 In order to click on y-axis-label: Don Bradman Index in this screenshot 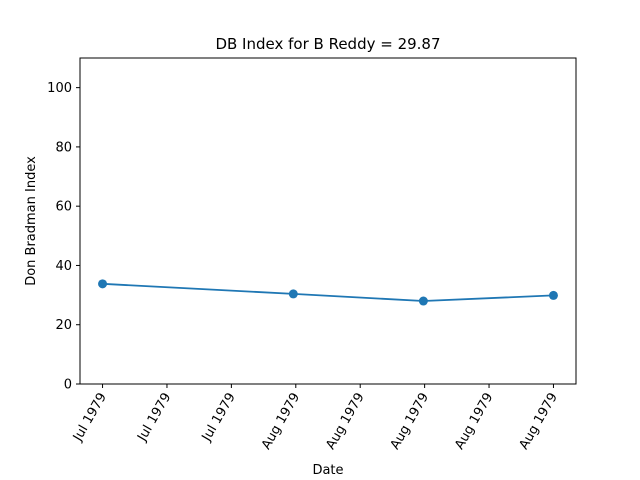, I will do `click(31, 221)`.